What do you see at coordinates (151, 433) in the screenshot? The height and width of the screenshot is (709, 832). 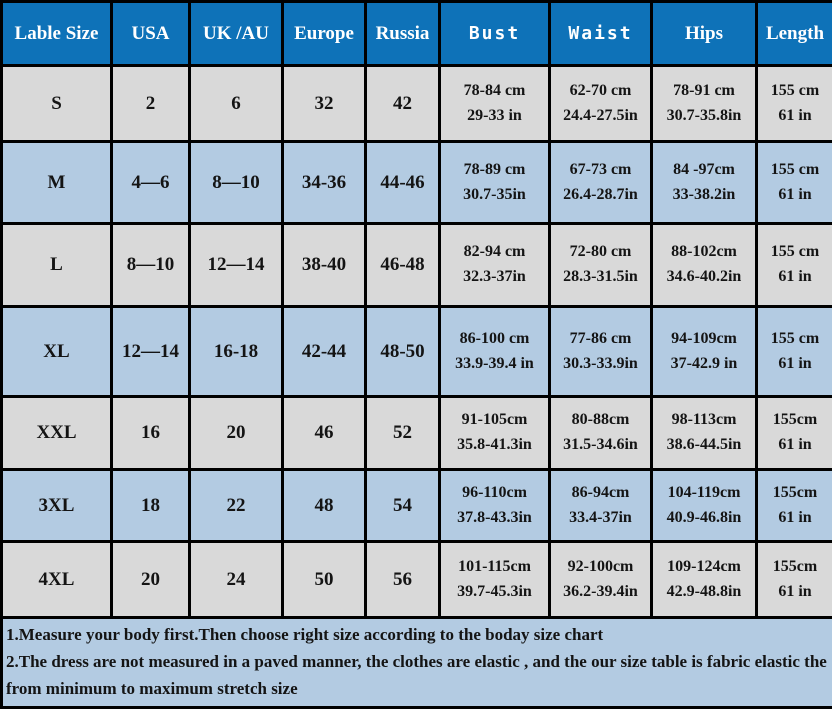 I see `cell-usa: 16` at bounding box center [151, 433].